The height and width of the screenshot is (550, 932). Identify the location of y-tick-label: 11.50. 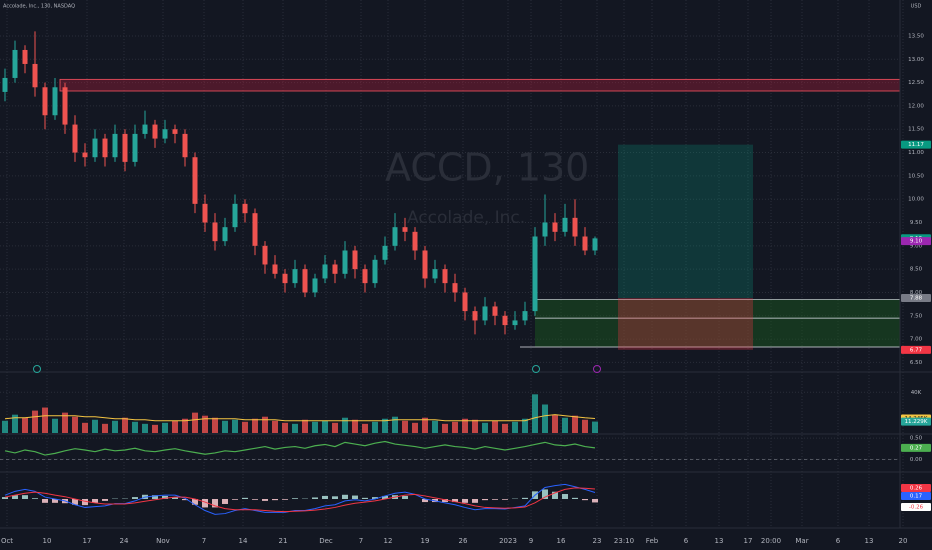
(916, 130).